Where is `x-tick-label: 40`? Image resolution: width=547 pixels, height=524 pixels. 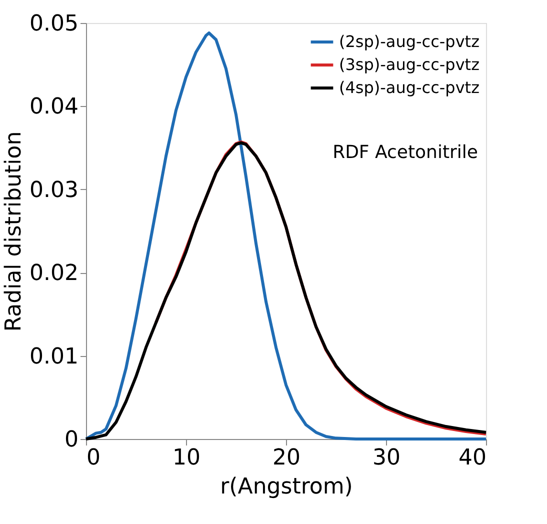 x-tick-label: 40 is located at coordinates (472, 458).